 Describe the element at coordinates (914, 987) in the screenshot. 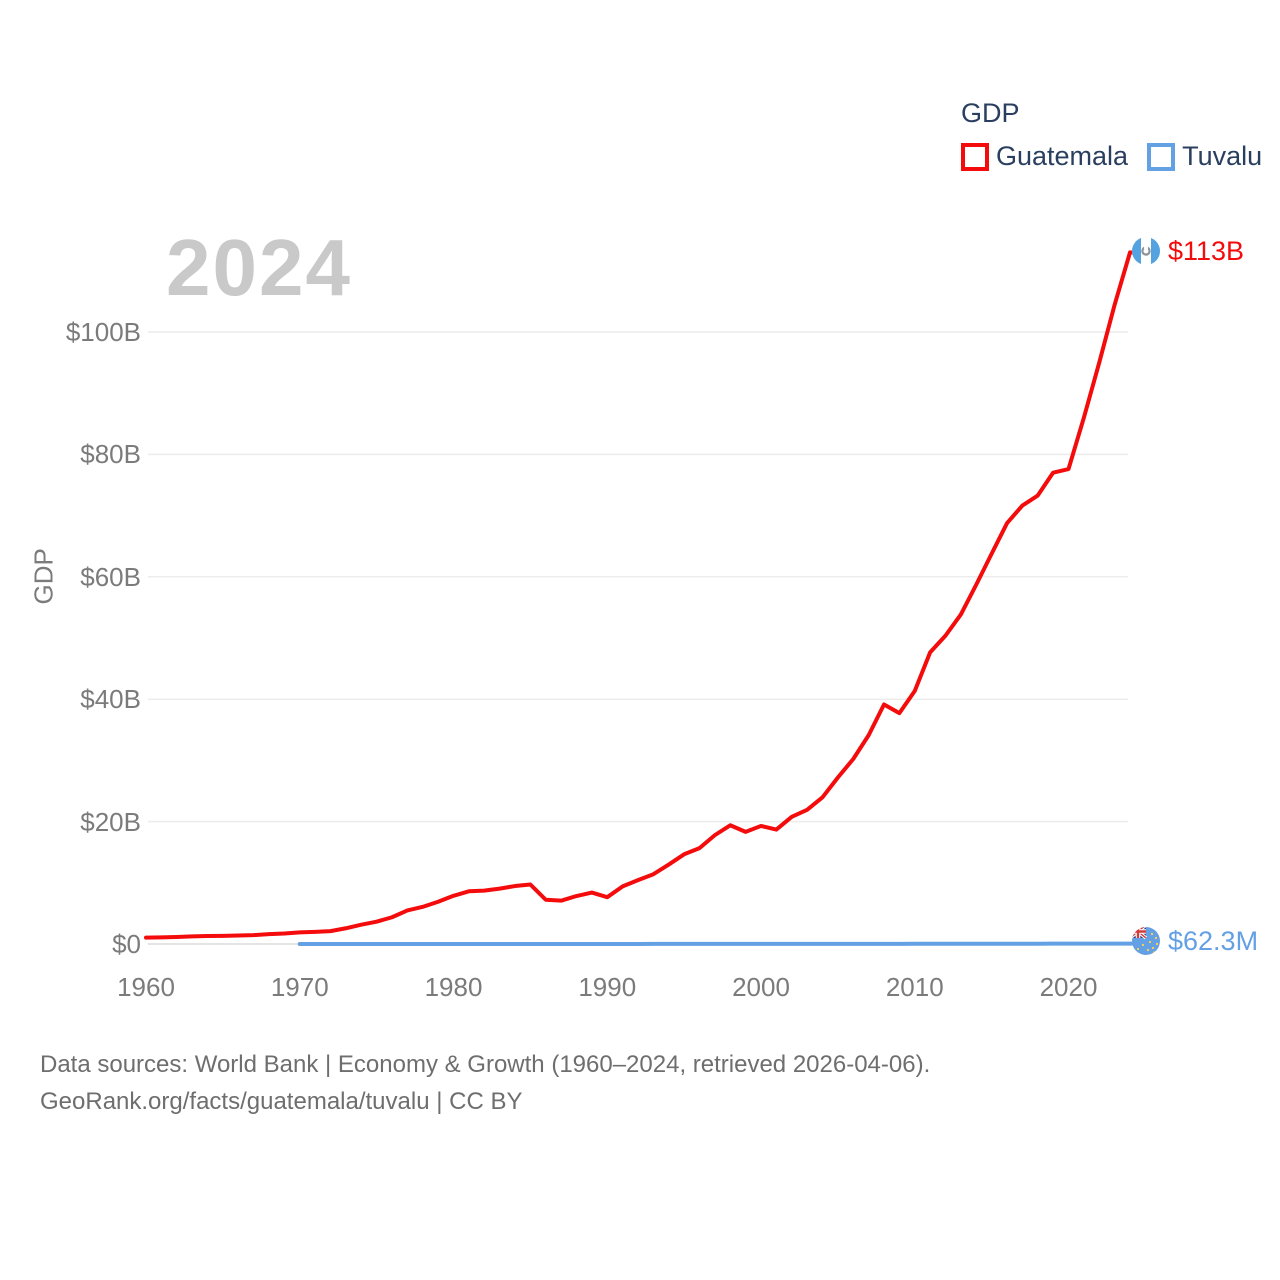

I see `x-tick-label: 2010` at that location.